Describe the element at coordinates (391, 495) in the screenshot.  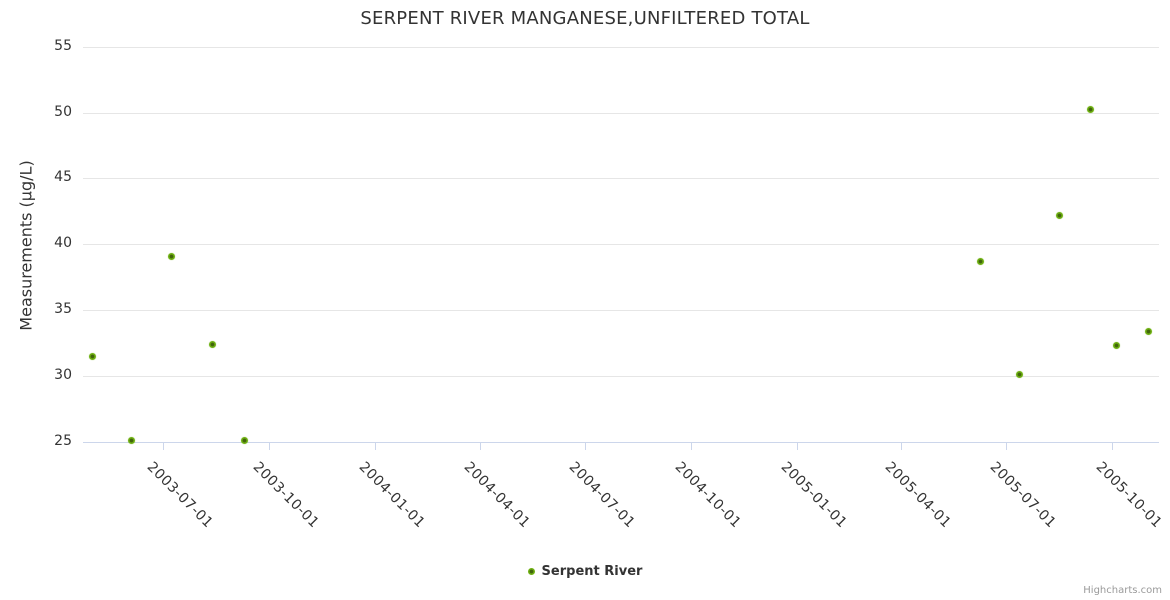
I see `x-axis-label: 2004-01-01` at that location.